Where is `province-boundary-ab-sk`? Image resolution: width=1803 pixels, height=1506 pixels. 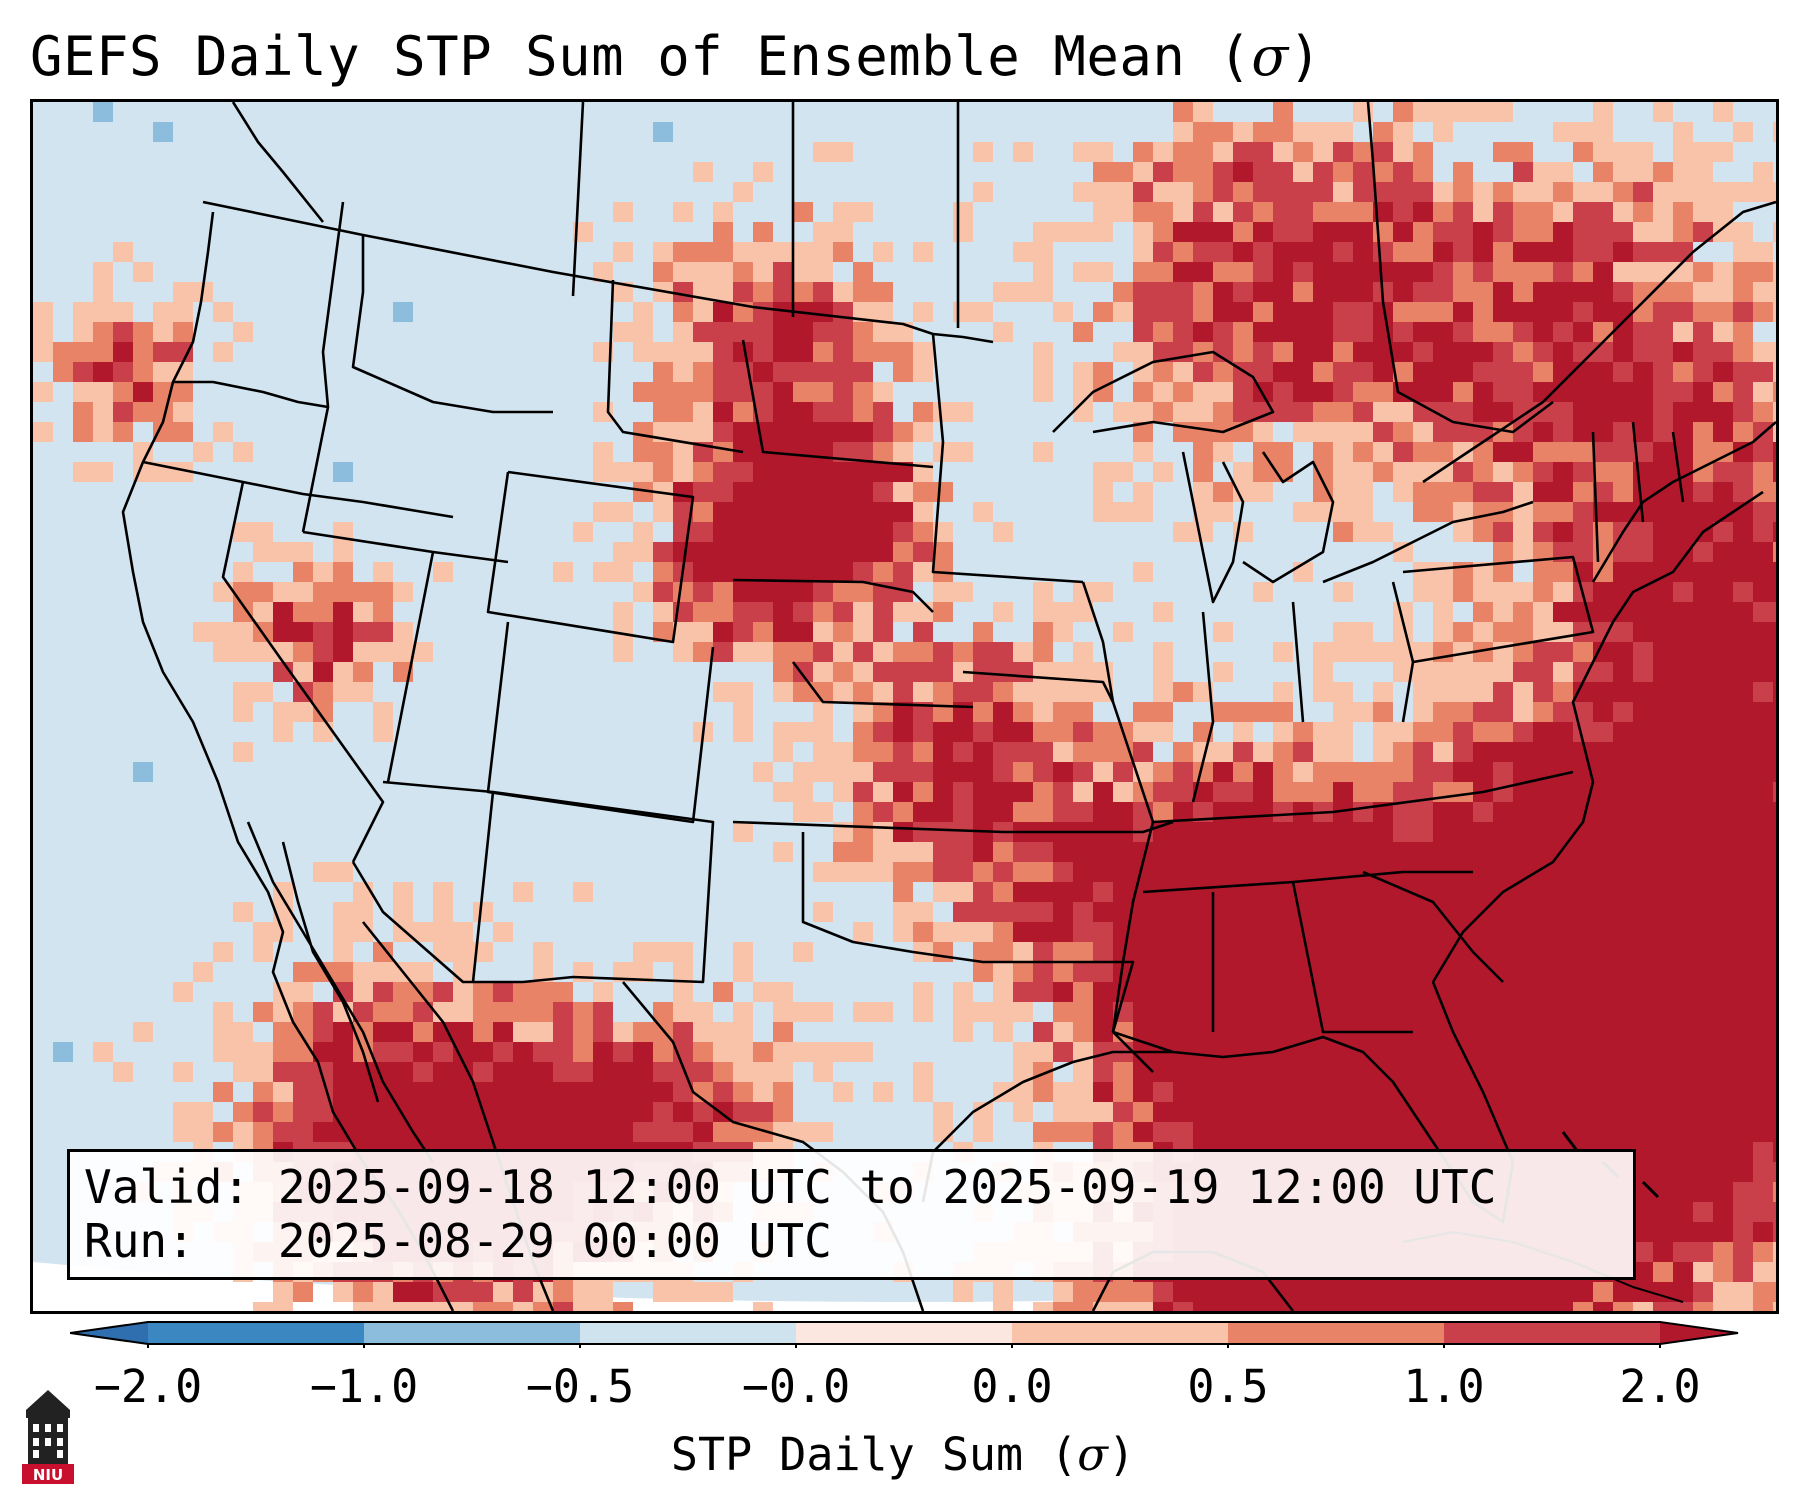 province-boundary-ab-sk is located at coordinates (578, 199).